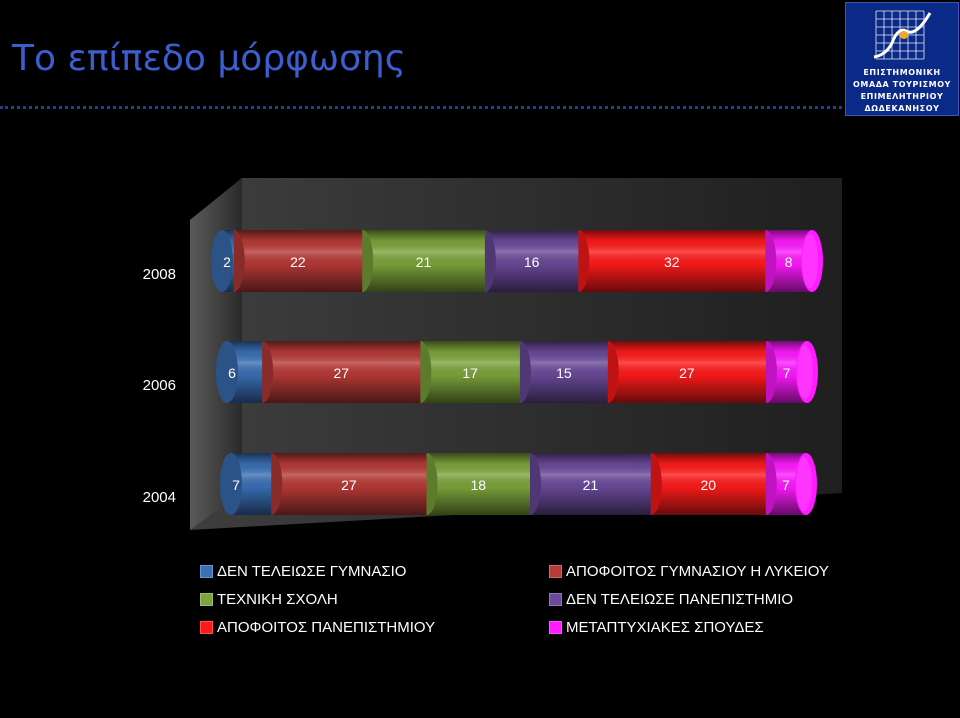  I want to click on data-label-2004-series-1: 7, so click(236, 485).